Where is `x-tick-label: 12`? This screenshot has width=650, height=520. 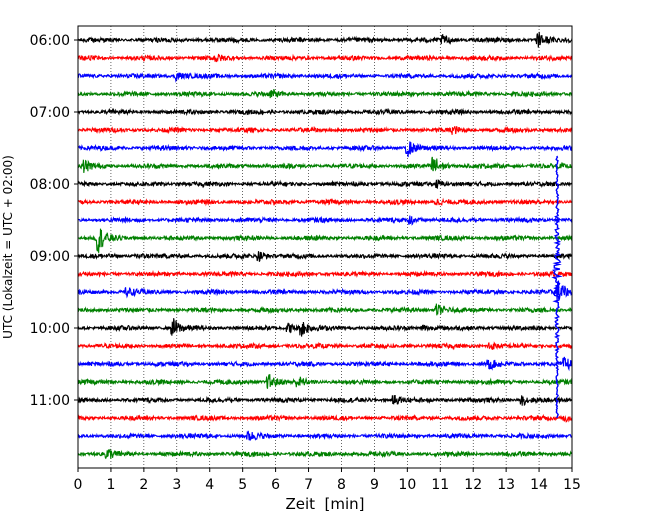
x-tick-label: 12 is located at coordinates (473, 485).